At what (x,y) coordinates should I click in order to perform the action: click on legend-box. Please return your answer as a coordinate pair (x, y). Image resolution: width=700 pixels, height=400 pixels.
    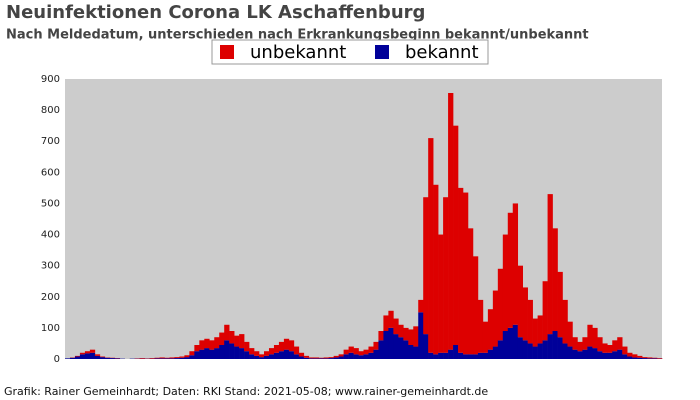
    Looking at the image, I should click on (350, 52).